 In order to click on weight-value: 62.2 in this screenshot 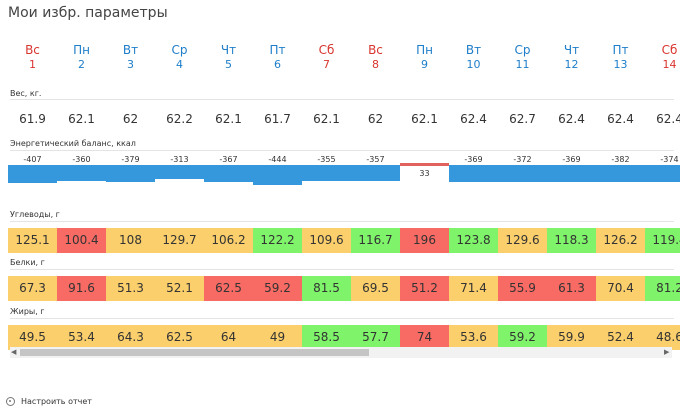, I will do `click(179, 119)`.